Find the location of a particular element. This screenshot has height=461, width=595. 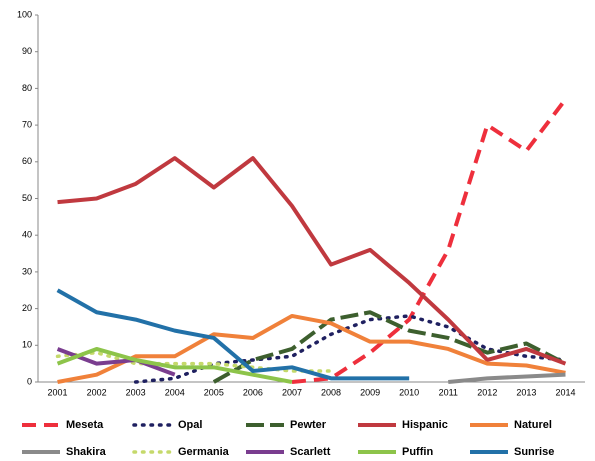

x-tick-label: 2004 is located at coordinates (175, 392).